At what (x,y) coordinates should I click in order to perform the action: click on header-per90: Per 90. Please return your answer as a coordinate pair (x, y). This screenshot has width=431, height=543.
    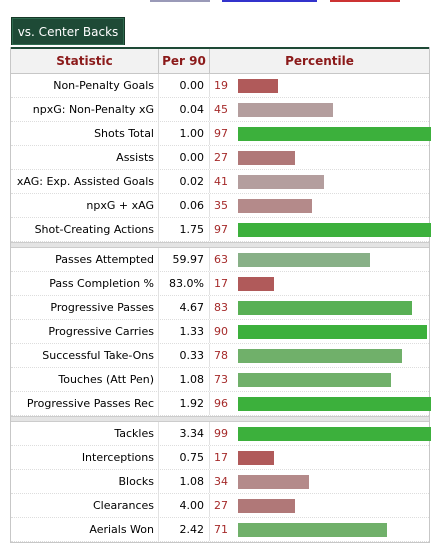
    Looking at the image, I should click on (184, 61).